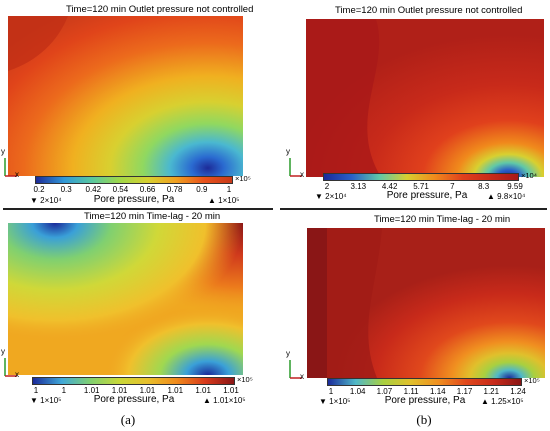 The width and height of the screenshot is (550, 431). What do you see at coordinates (327, 186) in the screenshot?
I see `colorbar-tick-label: 2` at bounding box center [327, 186].